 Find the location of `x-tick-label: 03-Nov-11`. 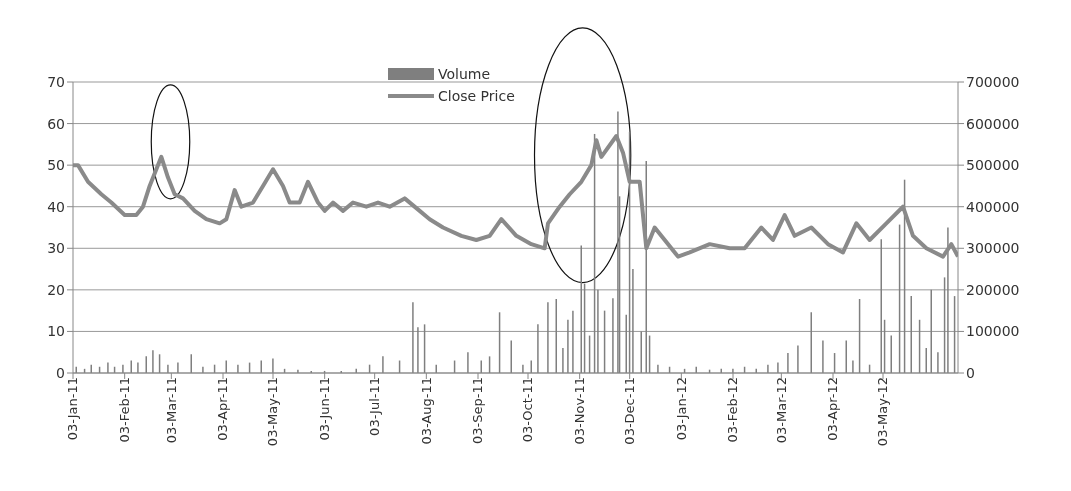

x-tick-label: 03-Nov-11 is located at coordinates (579, 411).